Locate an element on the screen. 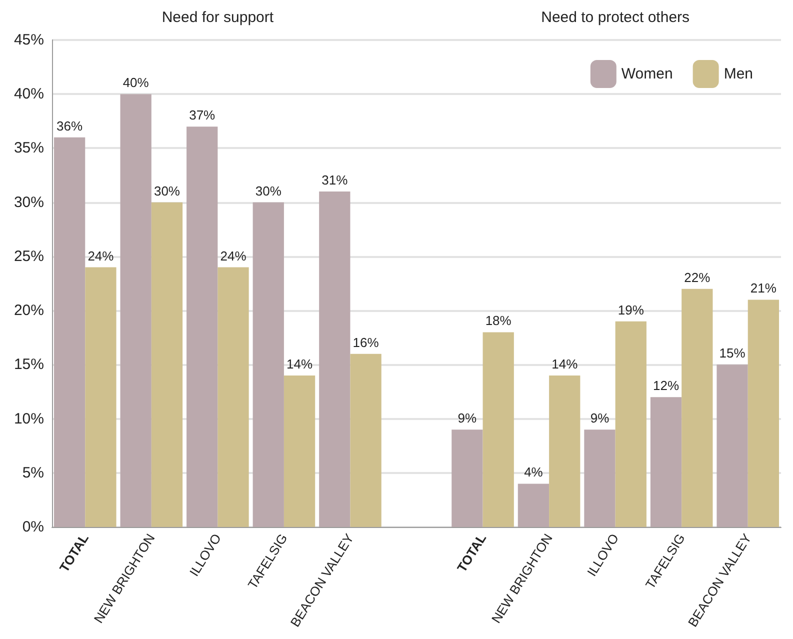 Image resolution: width=793 pixels, height=639 pixels. data-label: 36% is located at coordinates (70, 126).